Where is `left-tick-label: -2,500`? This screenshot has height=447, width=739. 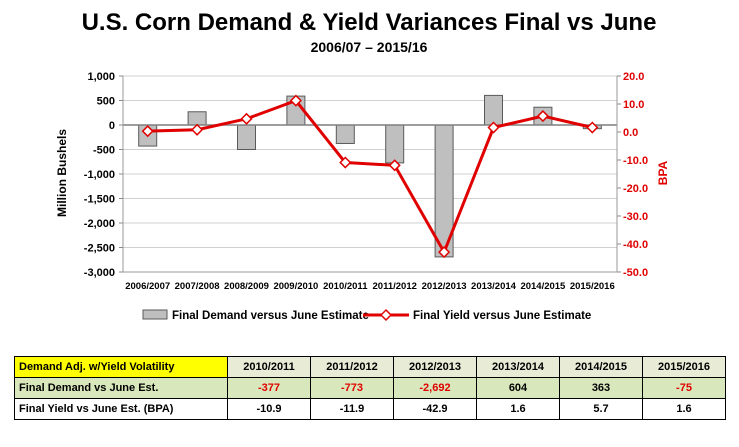
left-tick-label: -2,500 is located at coordinates (99, 249).